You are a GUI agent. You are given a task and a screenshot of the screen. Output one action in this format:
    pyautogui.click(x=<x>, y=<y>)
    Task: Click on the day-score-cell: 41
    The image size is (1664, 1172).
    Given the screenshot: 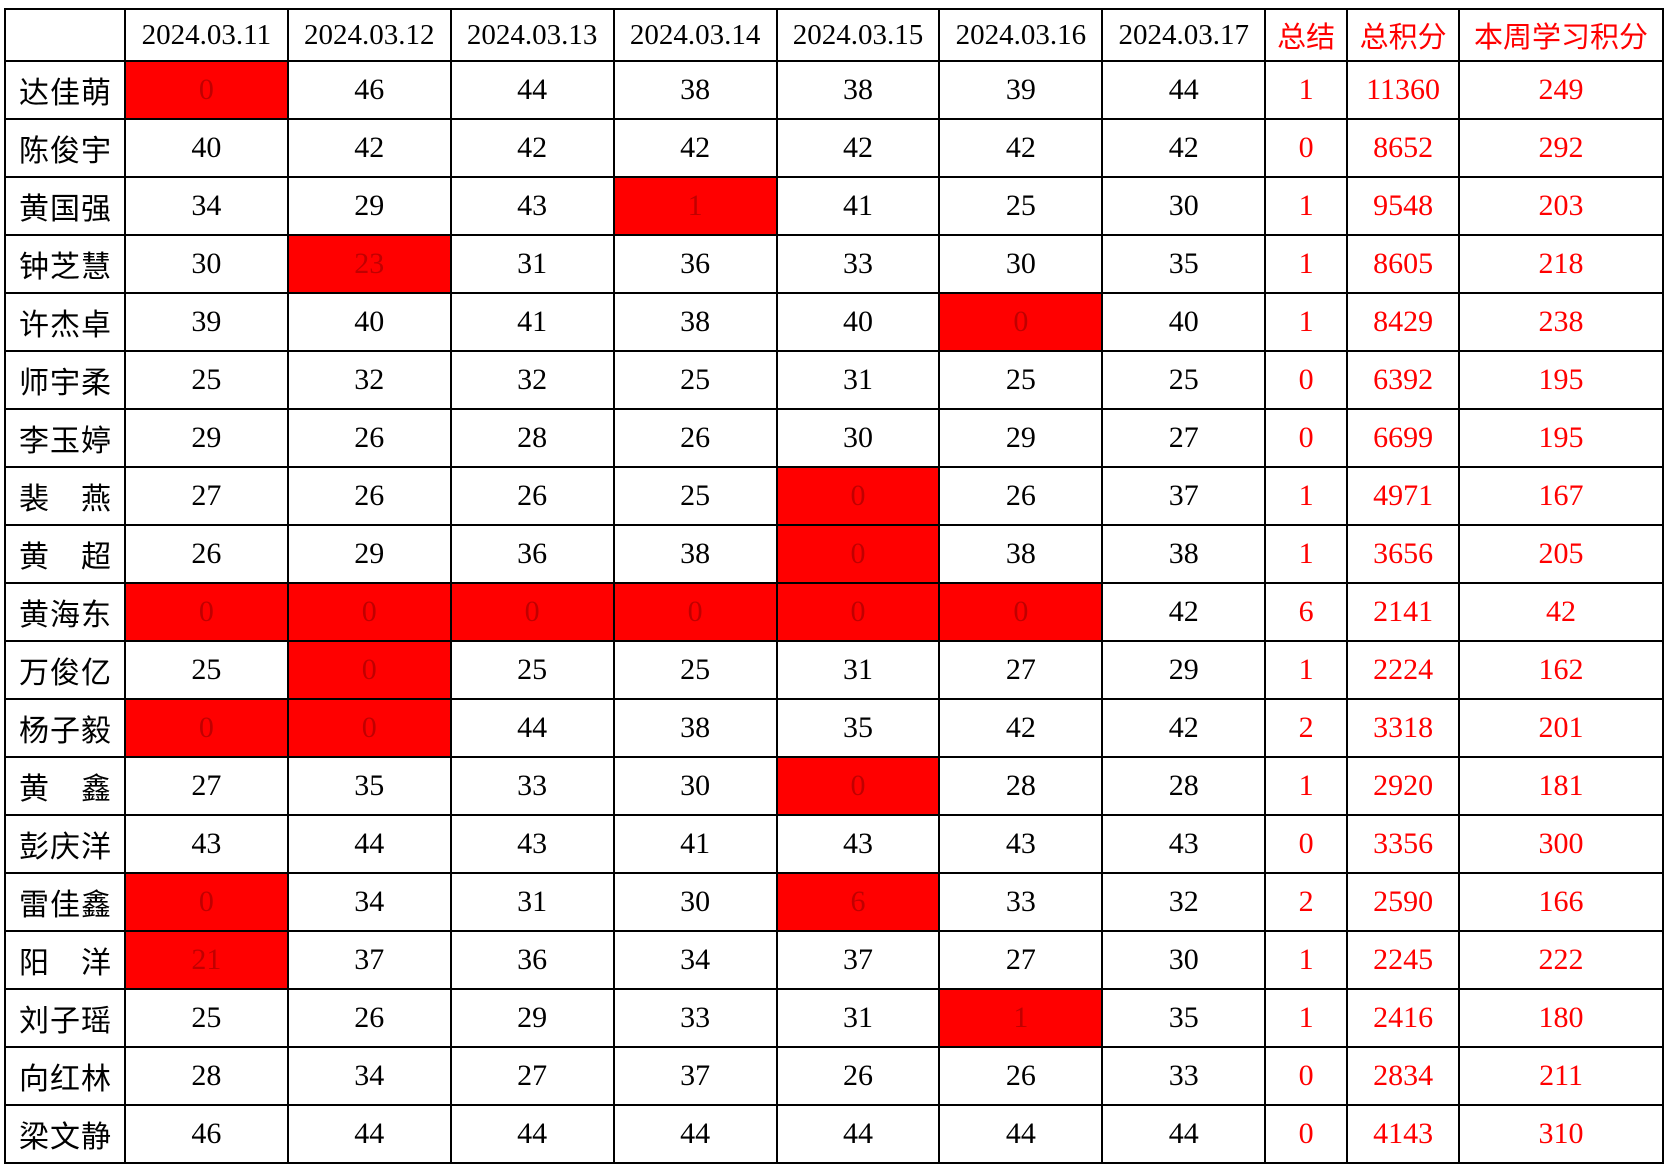 What is the action you would take?
    pyautogui.click(x=695, y=844)
    